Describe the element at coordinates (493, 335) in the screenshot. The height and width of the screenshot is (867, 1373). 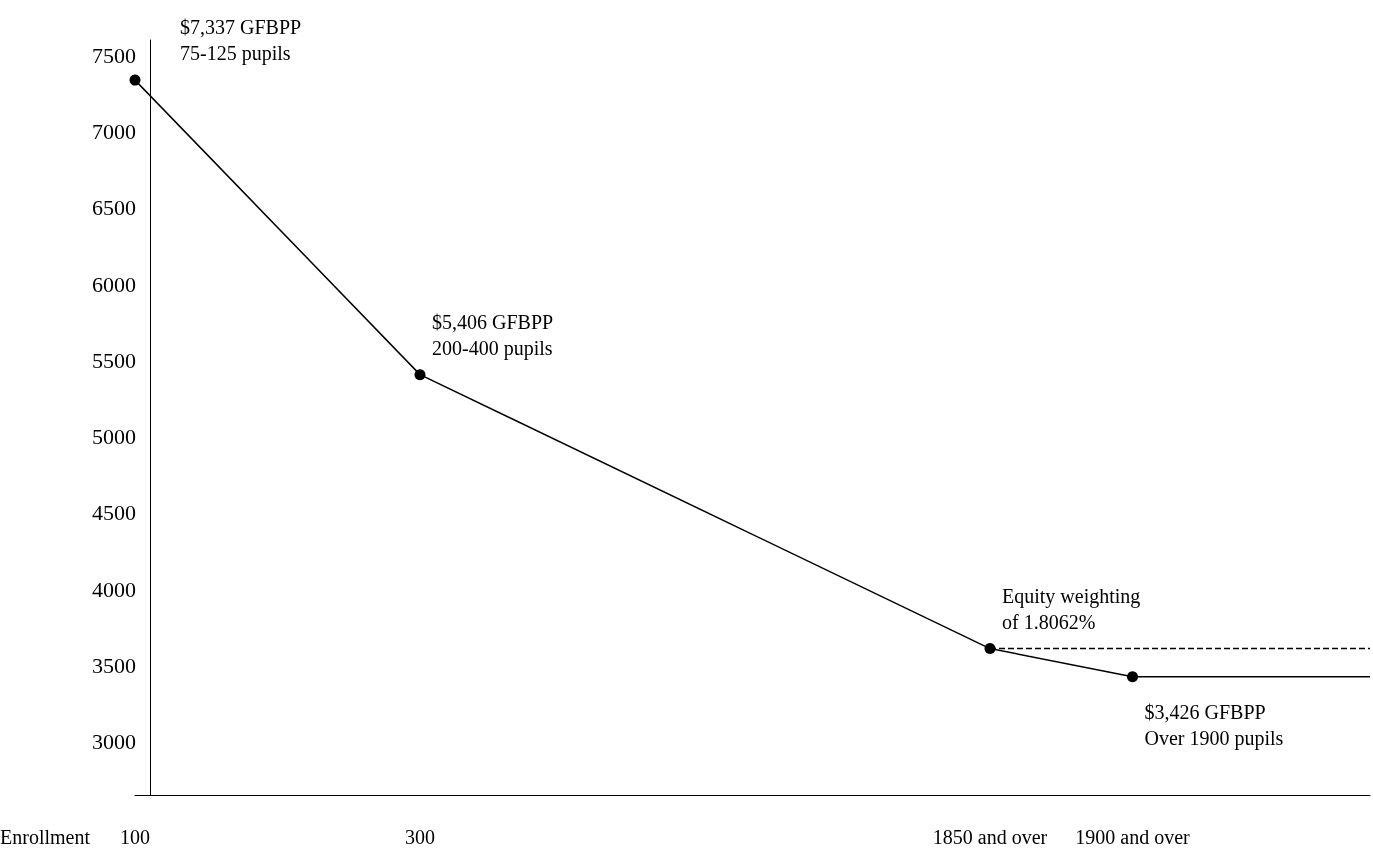
I see `annotation: $5,406 GFBPP 200-400 pupils` at that location.